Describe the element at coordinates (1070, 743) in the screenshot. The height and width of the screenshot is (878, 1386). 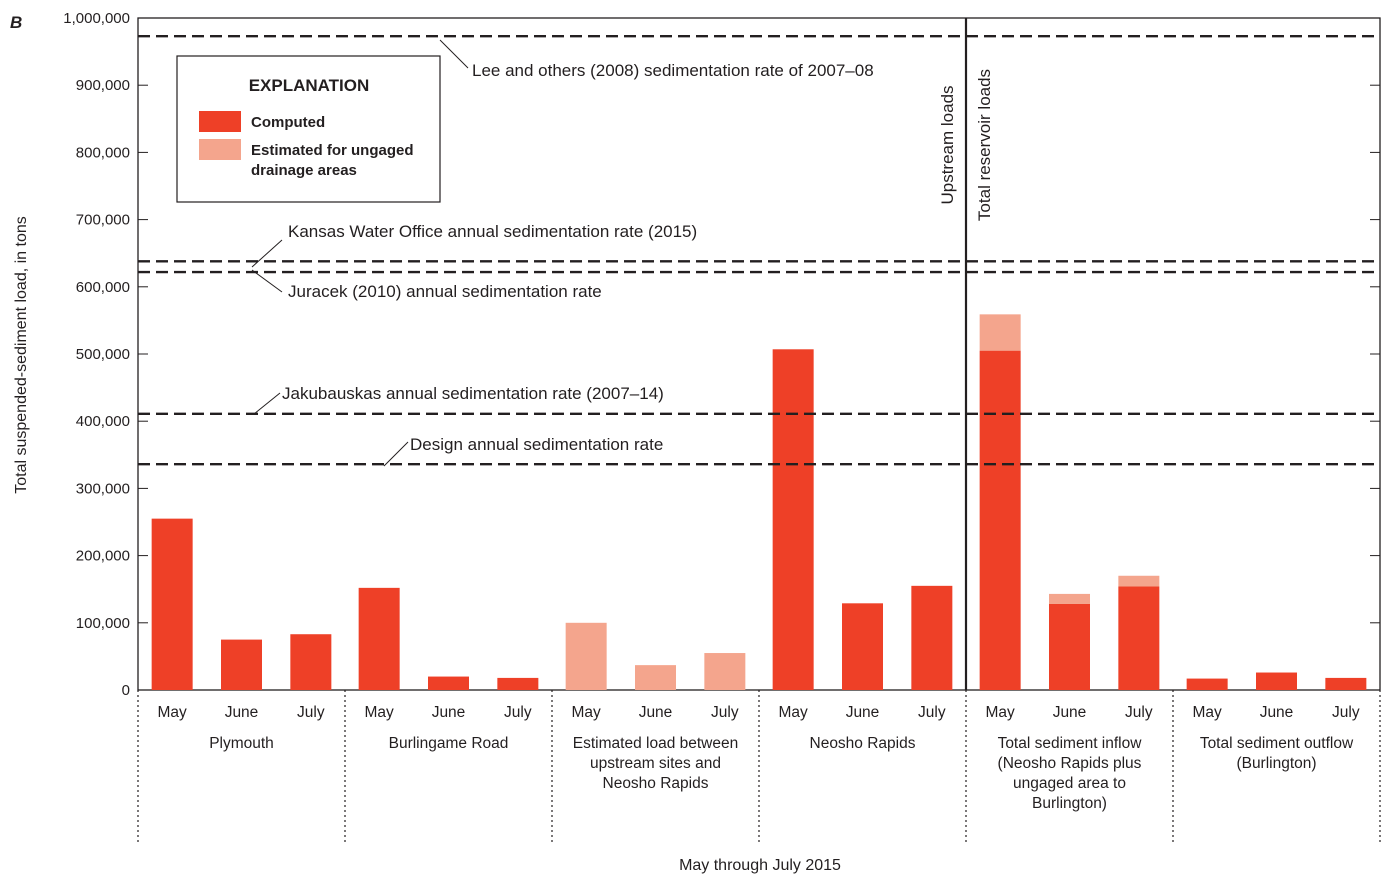
I see `group-label: Total sediment inflow` at that location.